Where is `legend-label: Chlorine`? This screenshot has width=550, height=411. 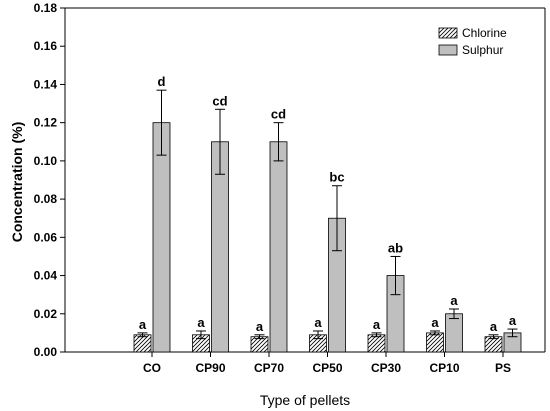 legend-label: Chlorine is located at coordinates (484, 33).